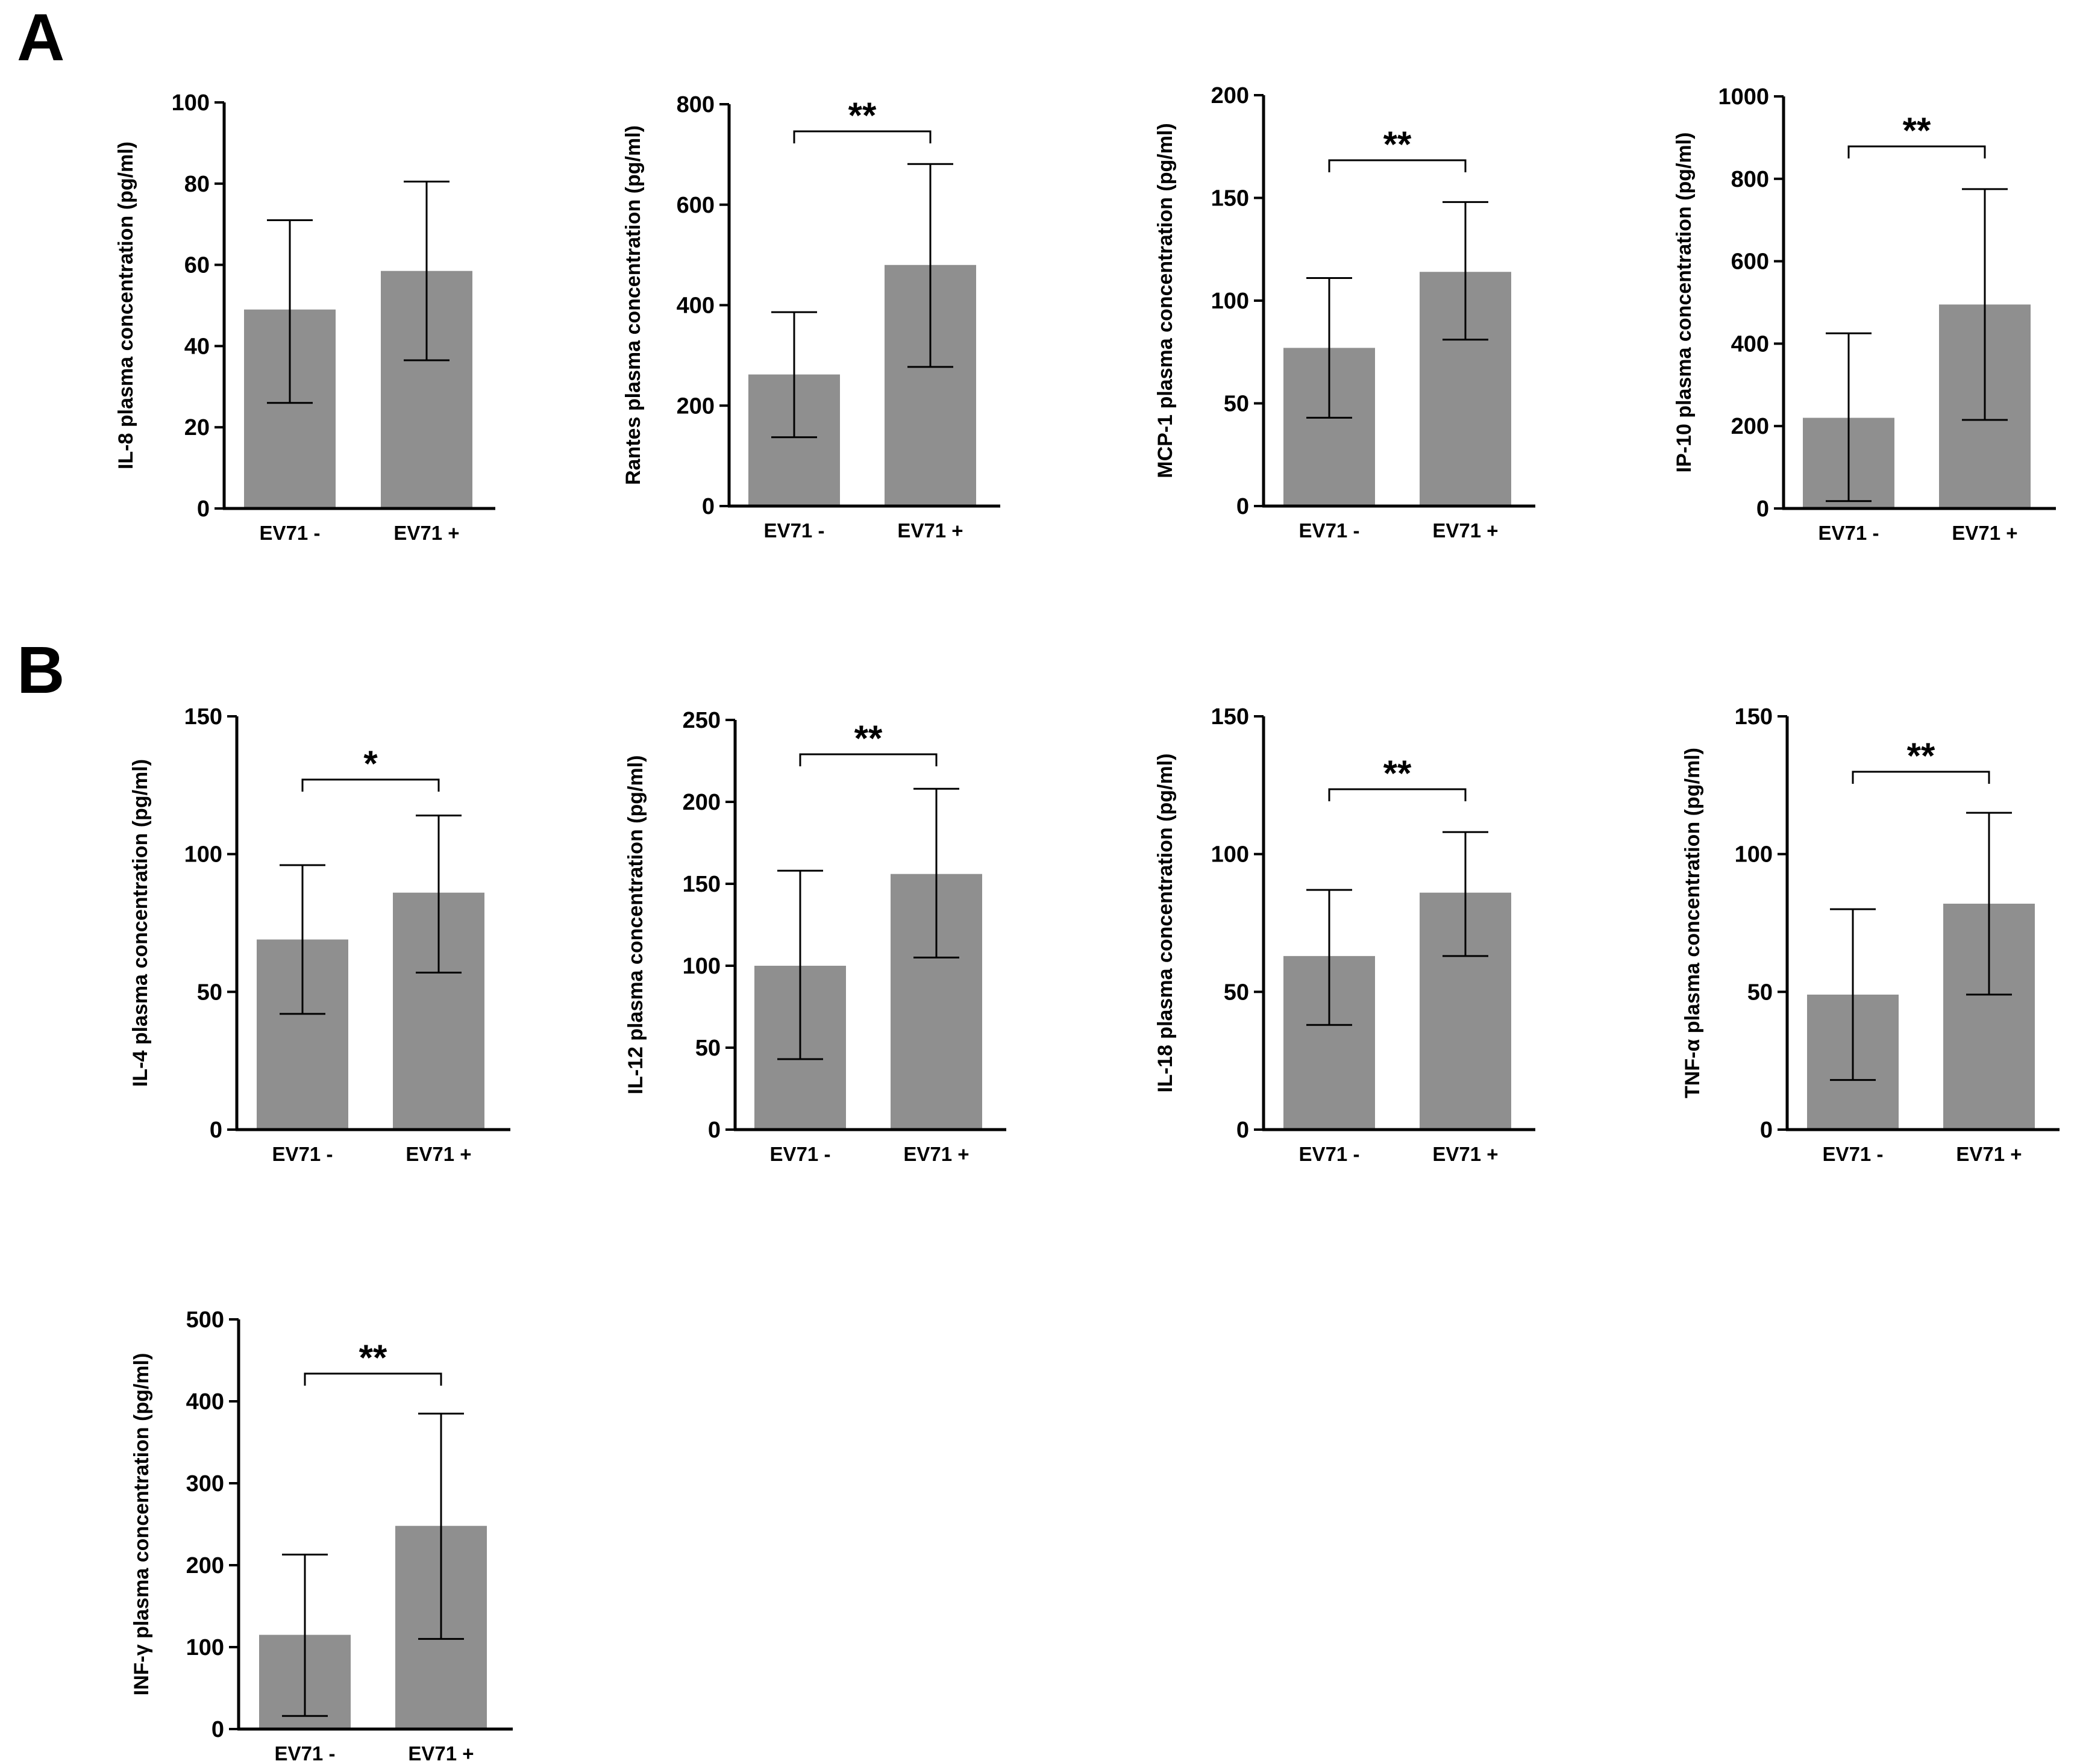 The width and height of the screenshot is (2077, 1764). What do you see at coordinates (205, 1484) in the screenshot?
I see `y-tick-label: 300` at bounding box center [205, 1484].